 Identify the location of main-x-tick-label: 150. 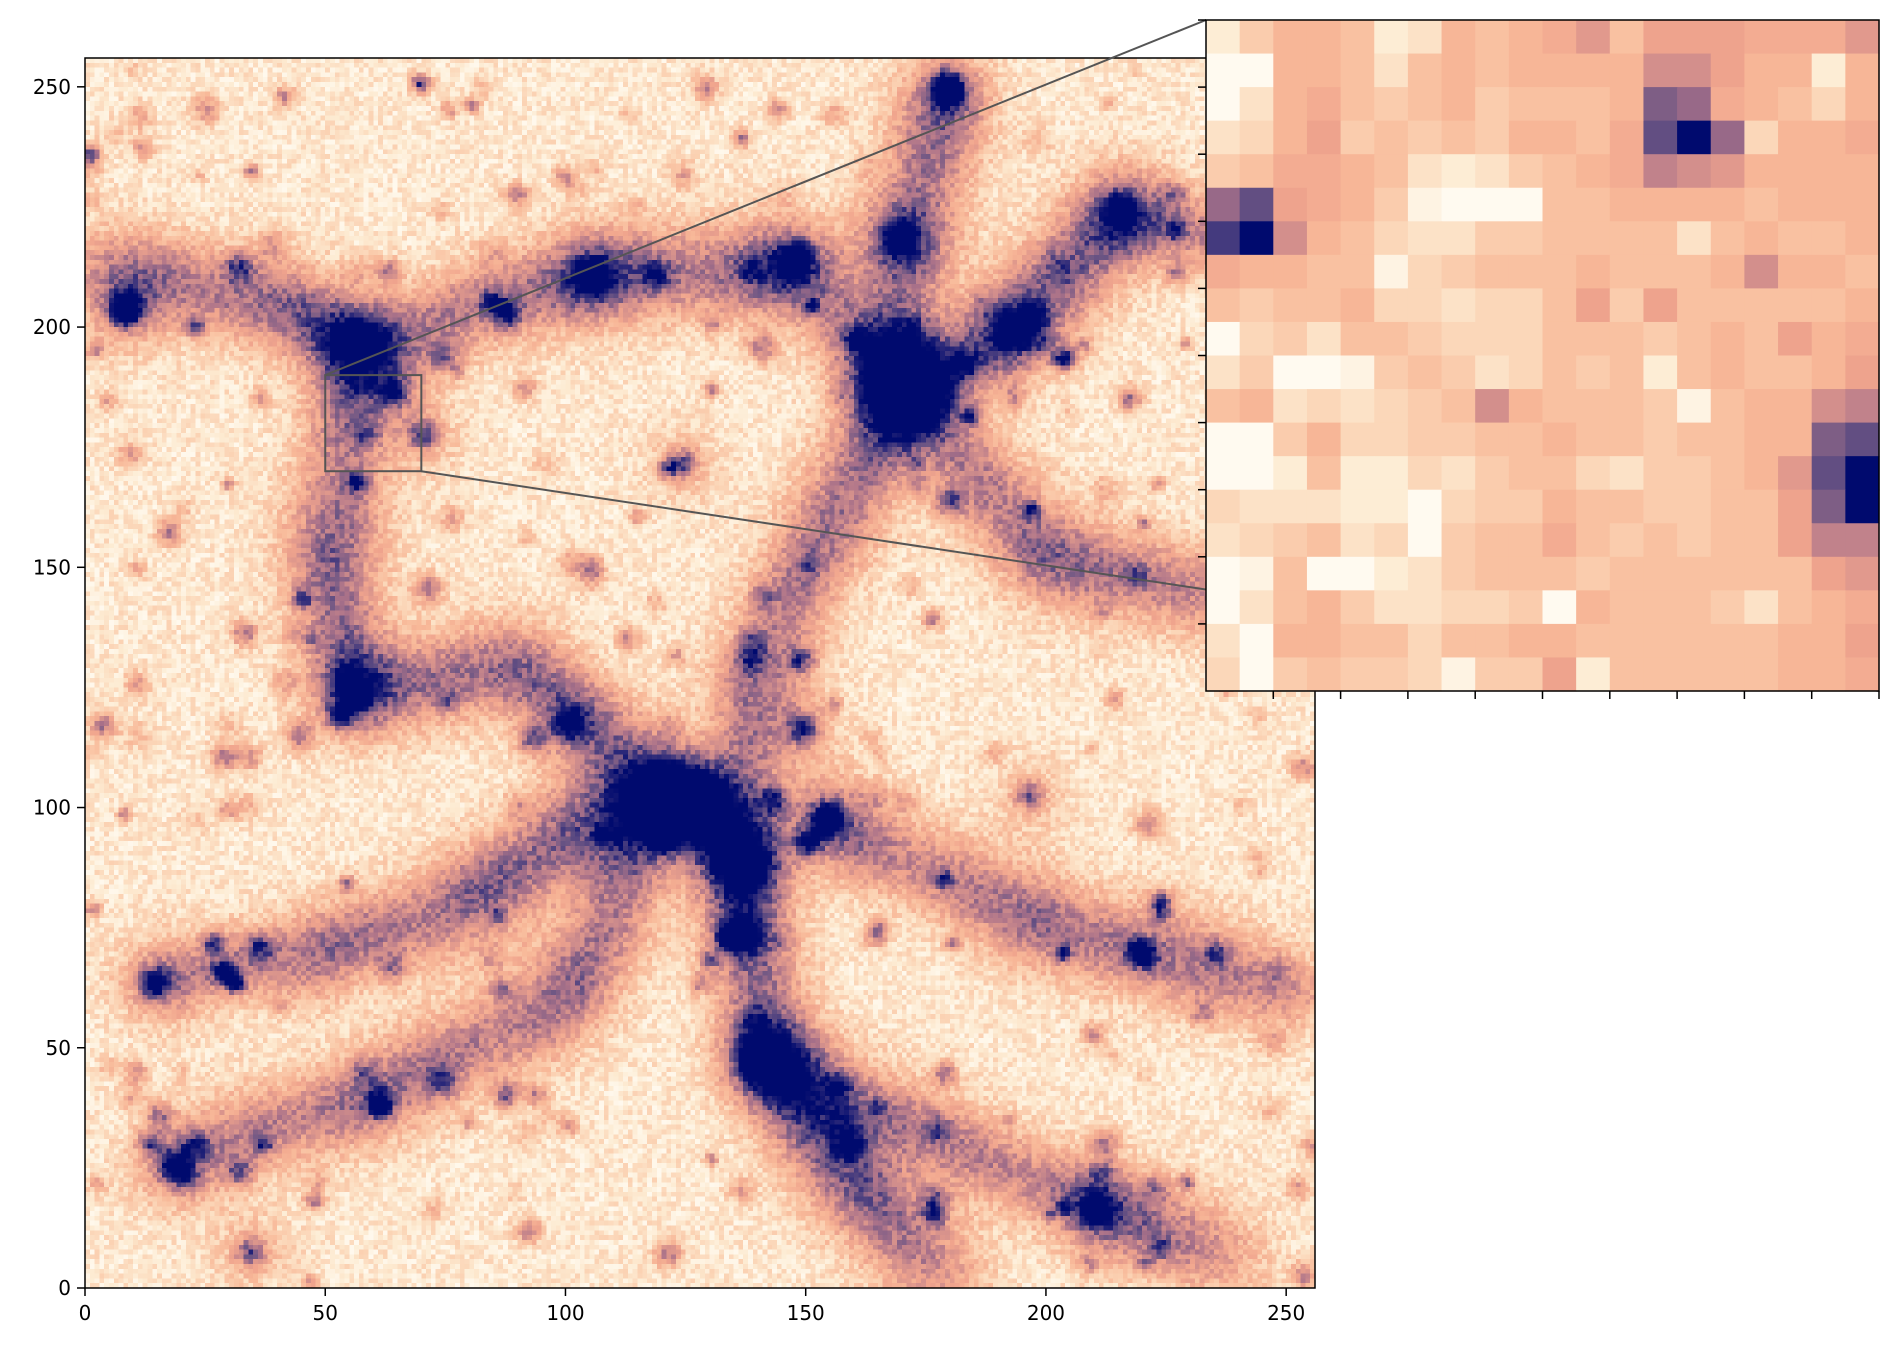
(806, 1313).